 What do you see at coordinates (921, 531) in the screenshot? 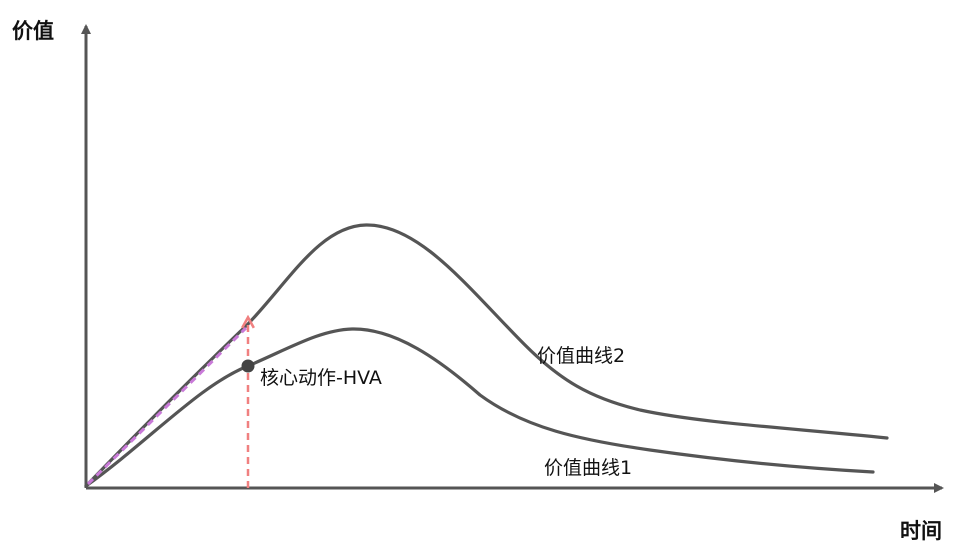
I see `x-axis-label: 时间` at bounding box center [921, 531].